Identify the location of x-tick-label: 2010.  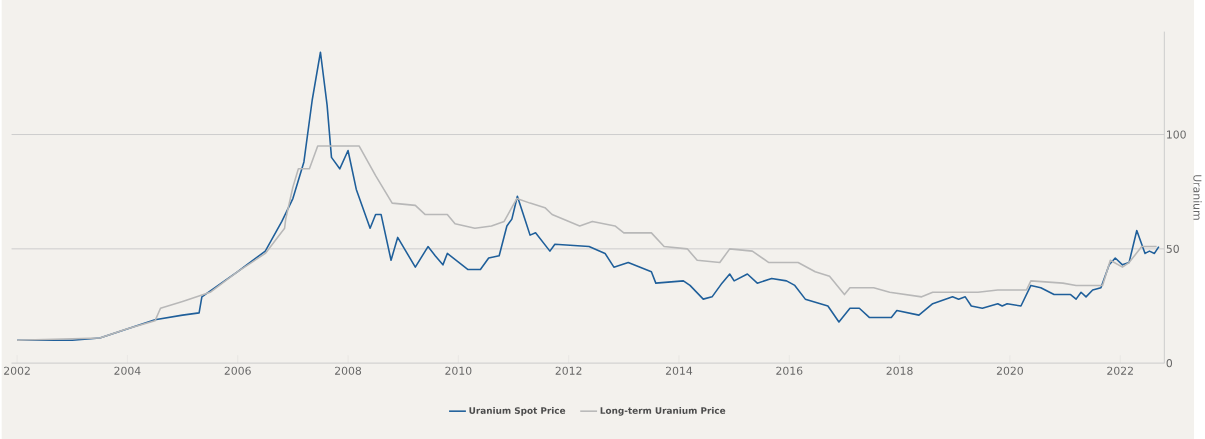
(458, 370).